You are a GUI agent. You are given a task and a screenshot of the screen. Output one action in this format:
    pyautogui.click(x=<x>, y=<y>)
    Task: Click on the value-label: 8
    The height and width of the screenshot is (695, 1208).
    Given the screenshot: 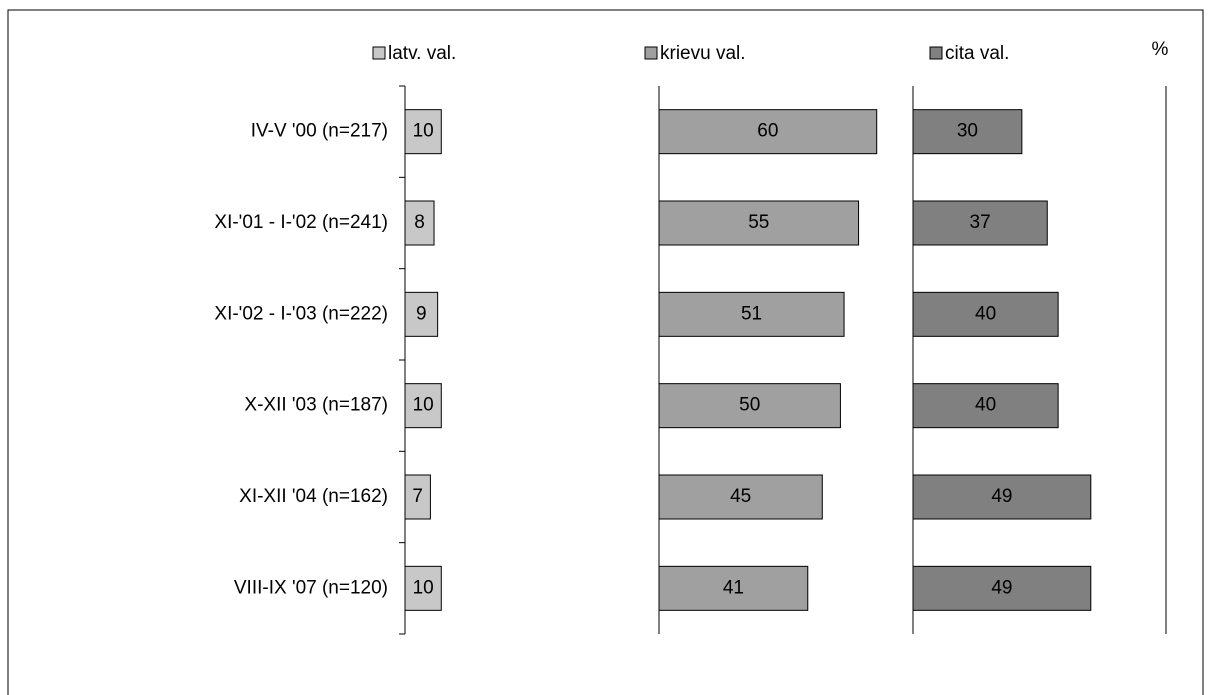 What is the action you would take?
    pyautogui.click(x=419, y=222)
    